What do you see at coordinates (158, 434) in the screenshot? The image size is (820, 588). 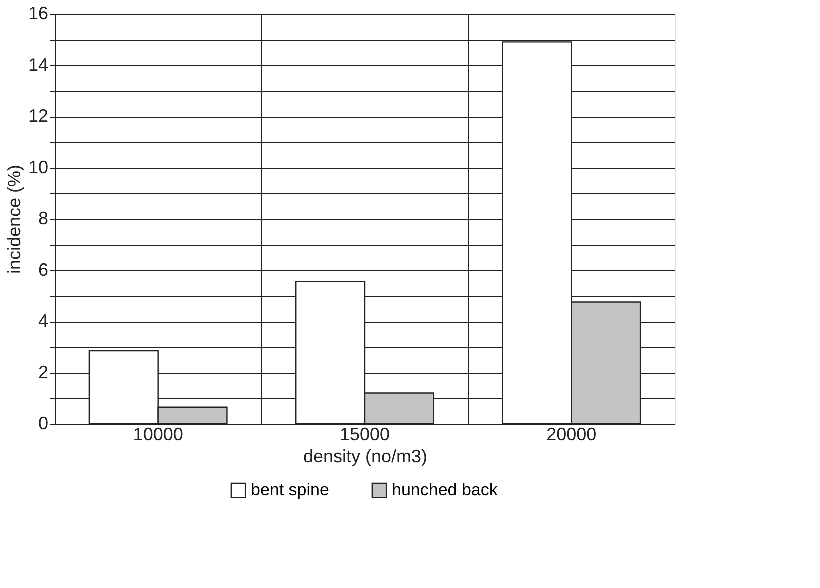 I see `x-tick-label: 10000` at bounding box center [158, 434].